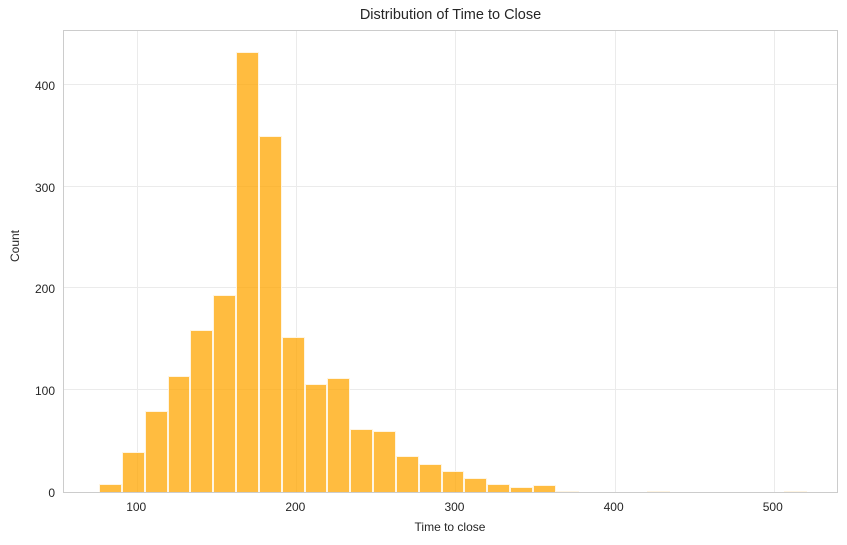  Describe the element at coordinates (295, 507) in the screenshot. I see `x-tick-label: 200` at that location.